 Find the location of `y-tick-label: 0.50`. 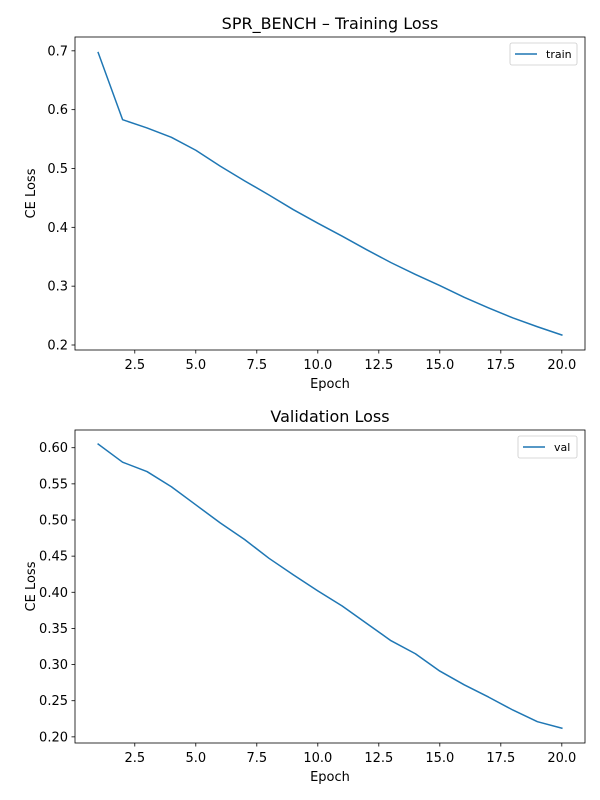

y-tick-label: 0.50 is located at coordinates (53, 520).